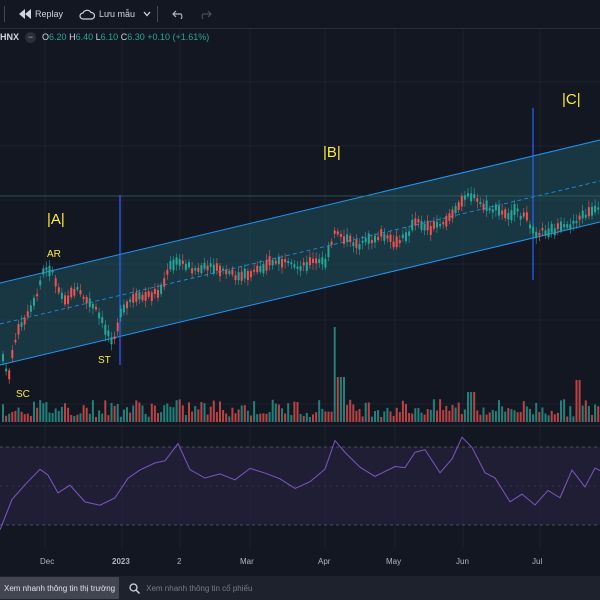 The height and width of the screenshot is (600, 600). Describe the element at coordinates (104, 360) in the screenshot. I see `st-label: ST` at that location.